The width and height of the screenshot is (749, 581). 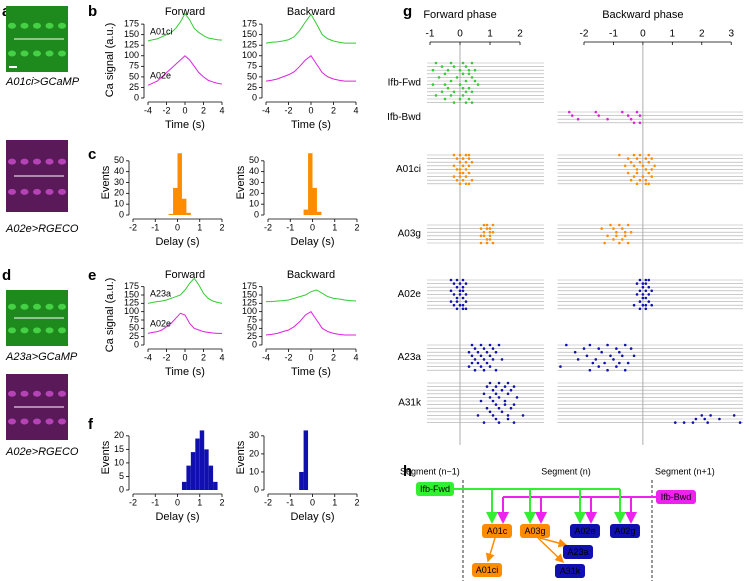 What do you see at coordinates (570, 571) in the screenshot?
I see `node-label: A31k` at bounding box center [570, 571].